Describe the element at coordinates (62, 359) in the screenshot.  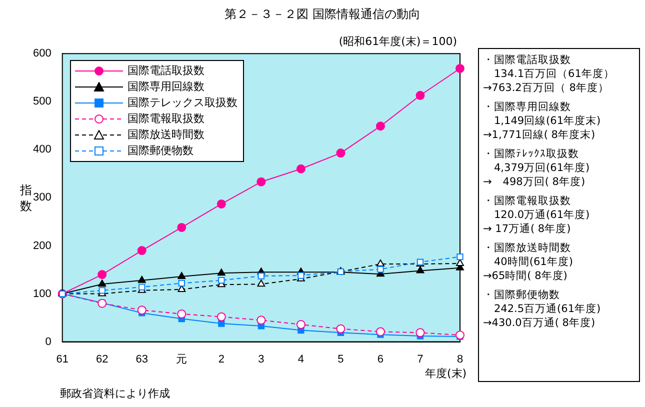
I see `x-tick-label: 61` at that location.